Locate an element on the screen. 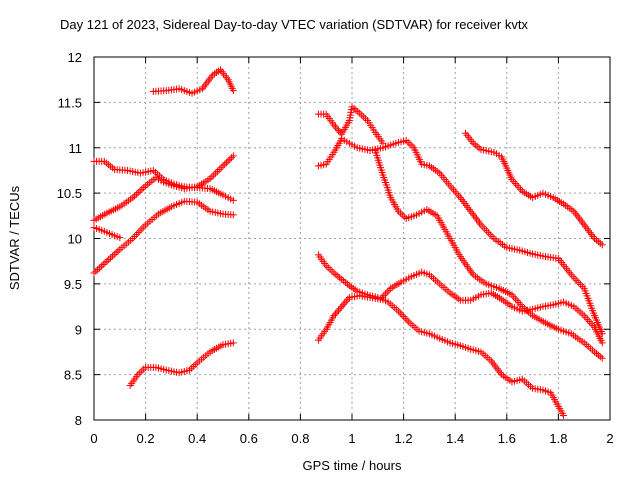 This screenshot has width=640, height=480. x-tick-label: 1.4 is located at coordinates (455, 438).